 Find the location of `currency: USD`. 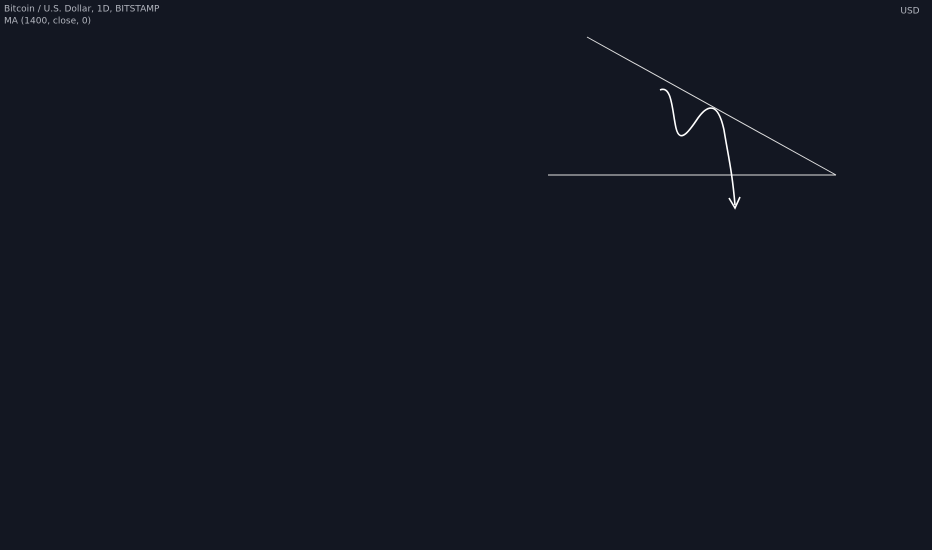

currency: USD is located at coordinates (909, 12).